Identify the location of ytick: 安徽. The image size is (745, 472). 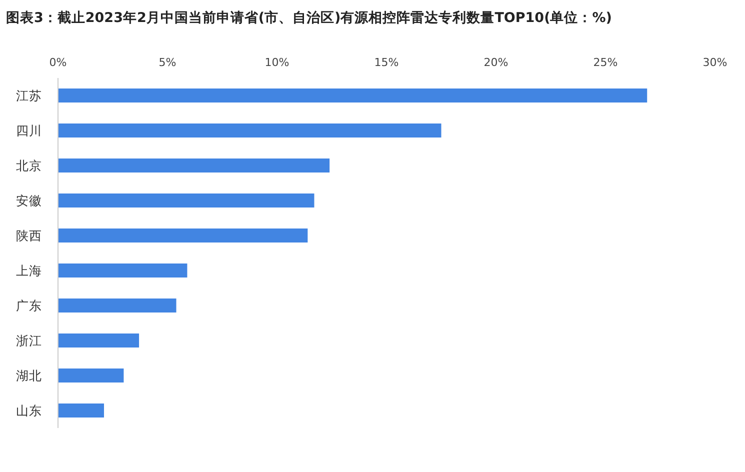
(29, 200).